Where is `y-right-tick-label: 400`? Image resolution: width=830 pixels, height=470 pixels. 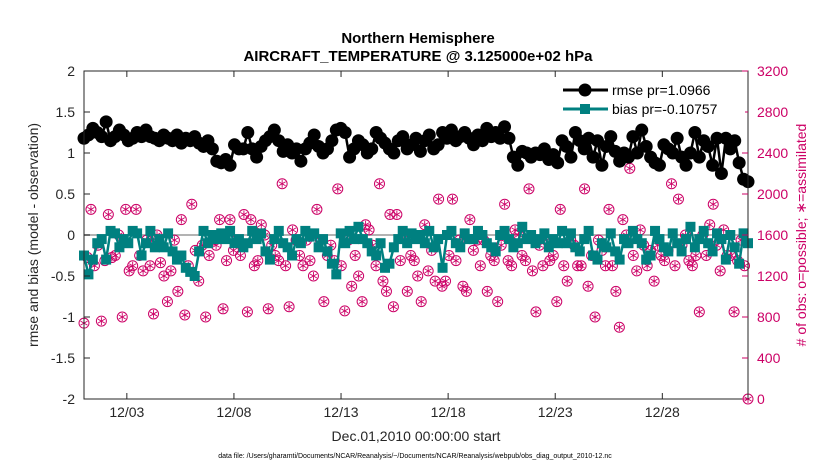 y-right-tick-label: 400 is located at coordinates (769, 358).